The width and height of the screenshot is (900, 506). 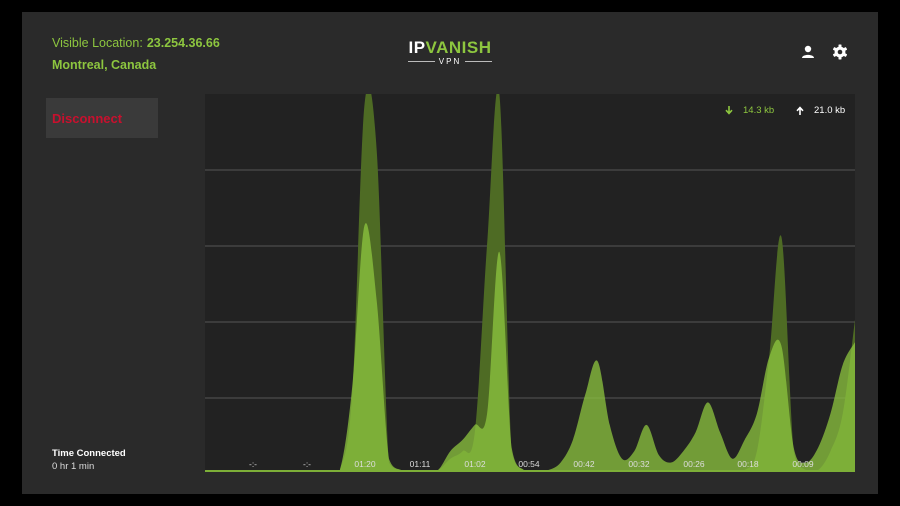 What do you see at coordinates (639, 464) in the screenshot?
I see `x-tick-label: 00:32` at bounding box center [639, 464].